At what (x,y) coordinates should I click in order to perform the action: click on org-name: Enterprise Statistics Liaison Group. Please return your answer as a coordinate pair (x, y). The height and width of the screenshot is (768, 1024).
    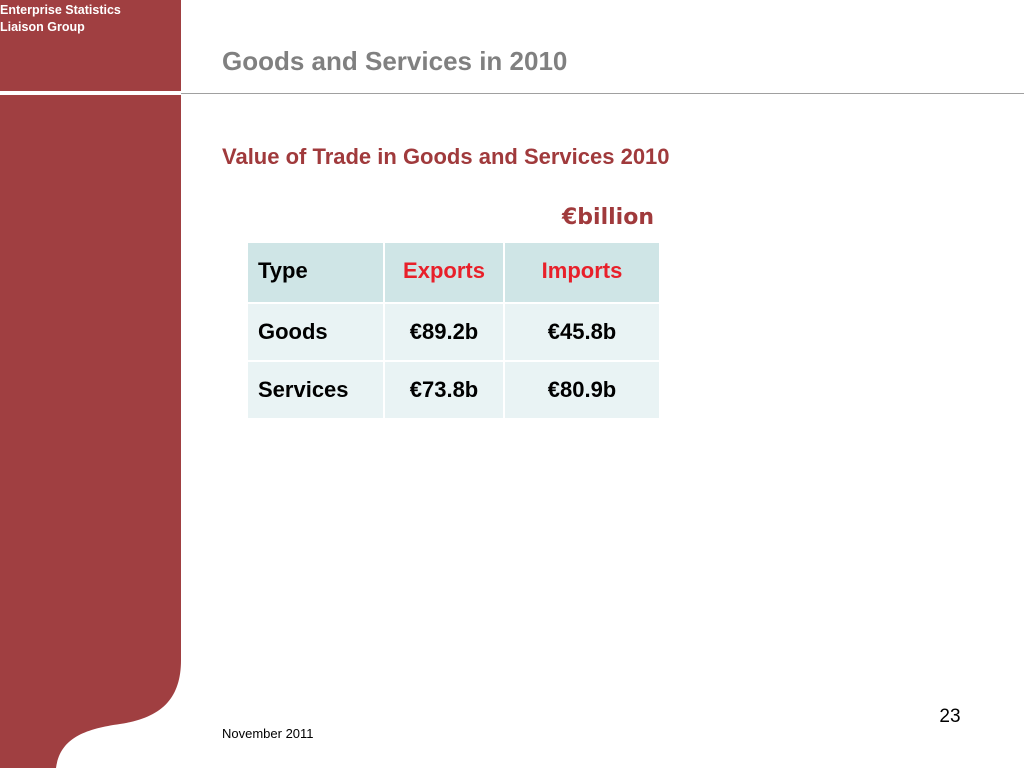
    Looking at the image, I should click on (87, 19).